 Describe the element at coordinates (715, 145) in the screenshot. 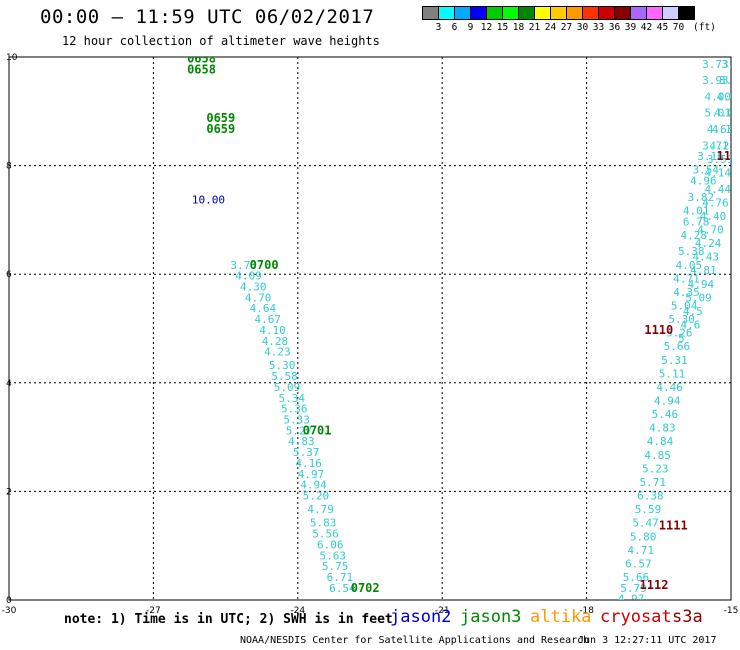

I see `wave-height-value: 3.71` at that location.